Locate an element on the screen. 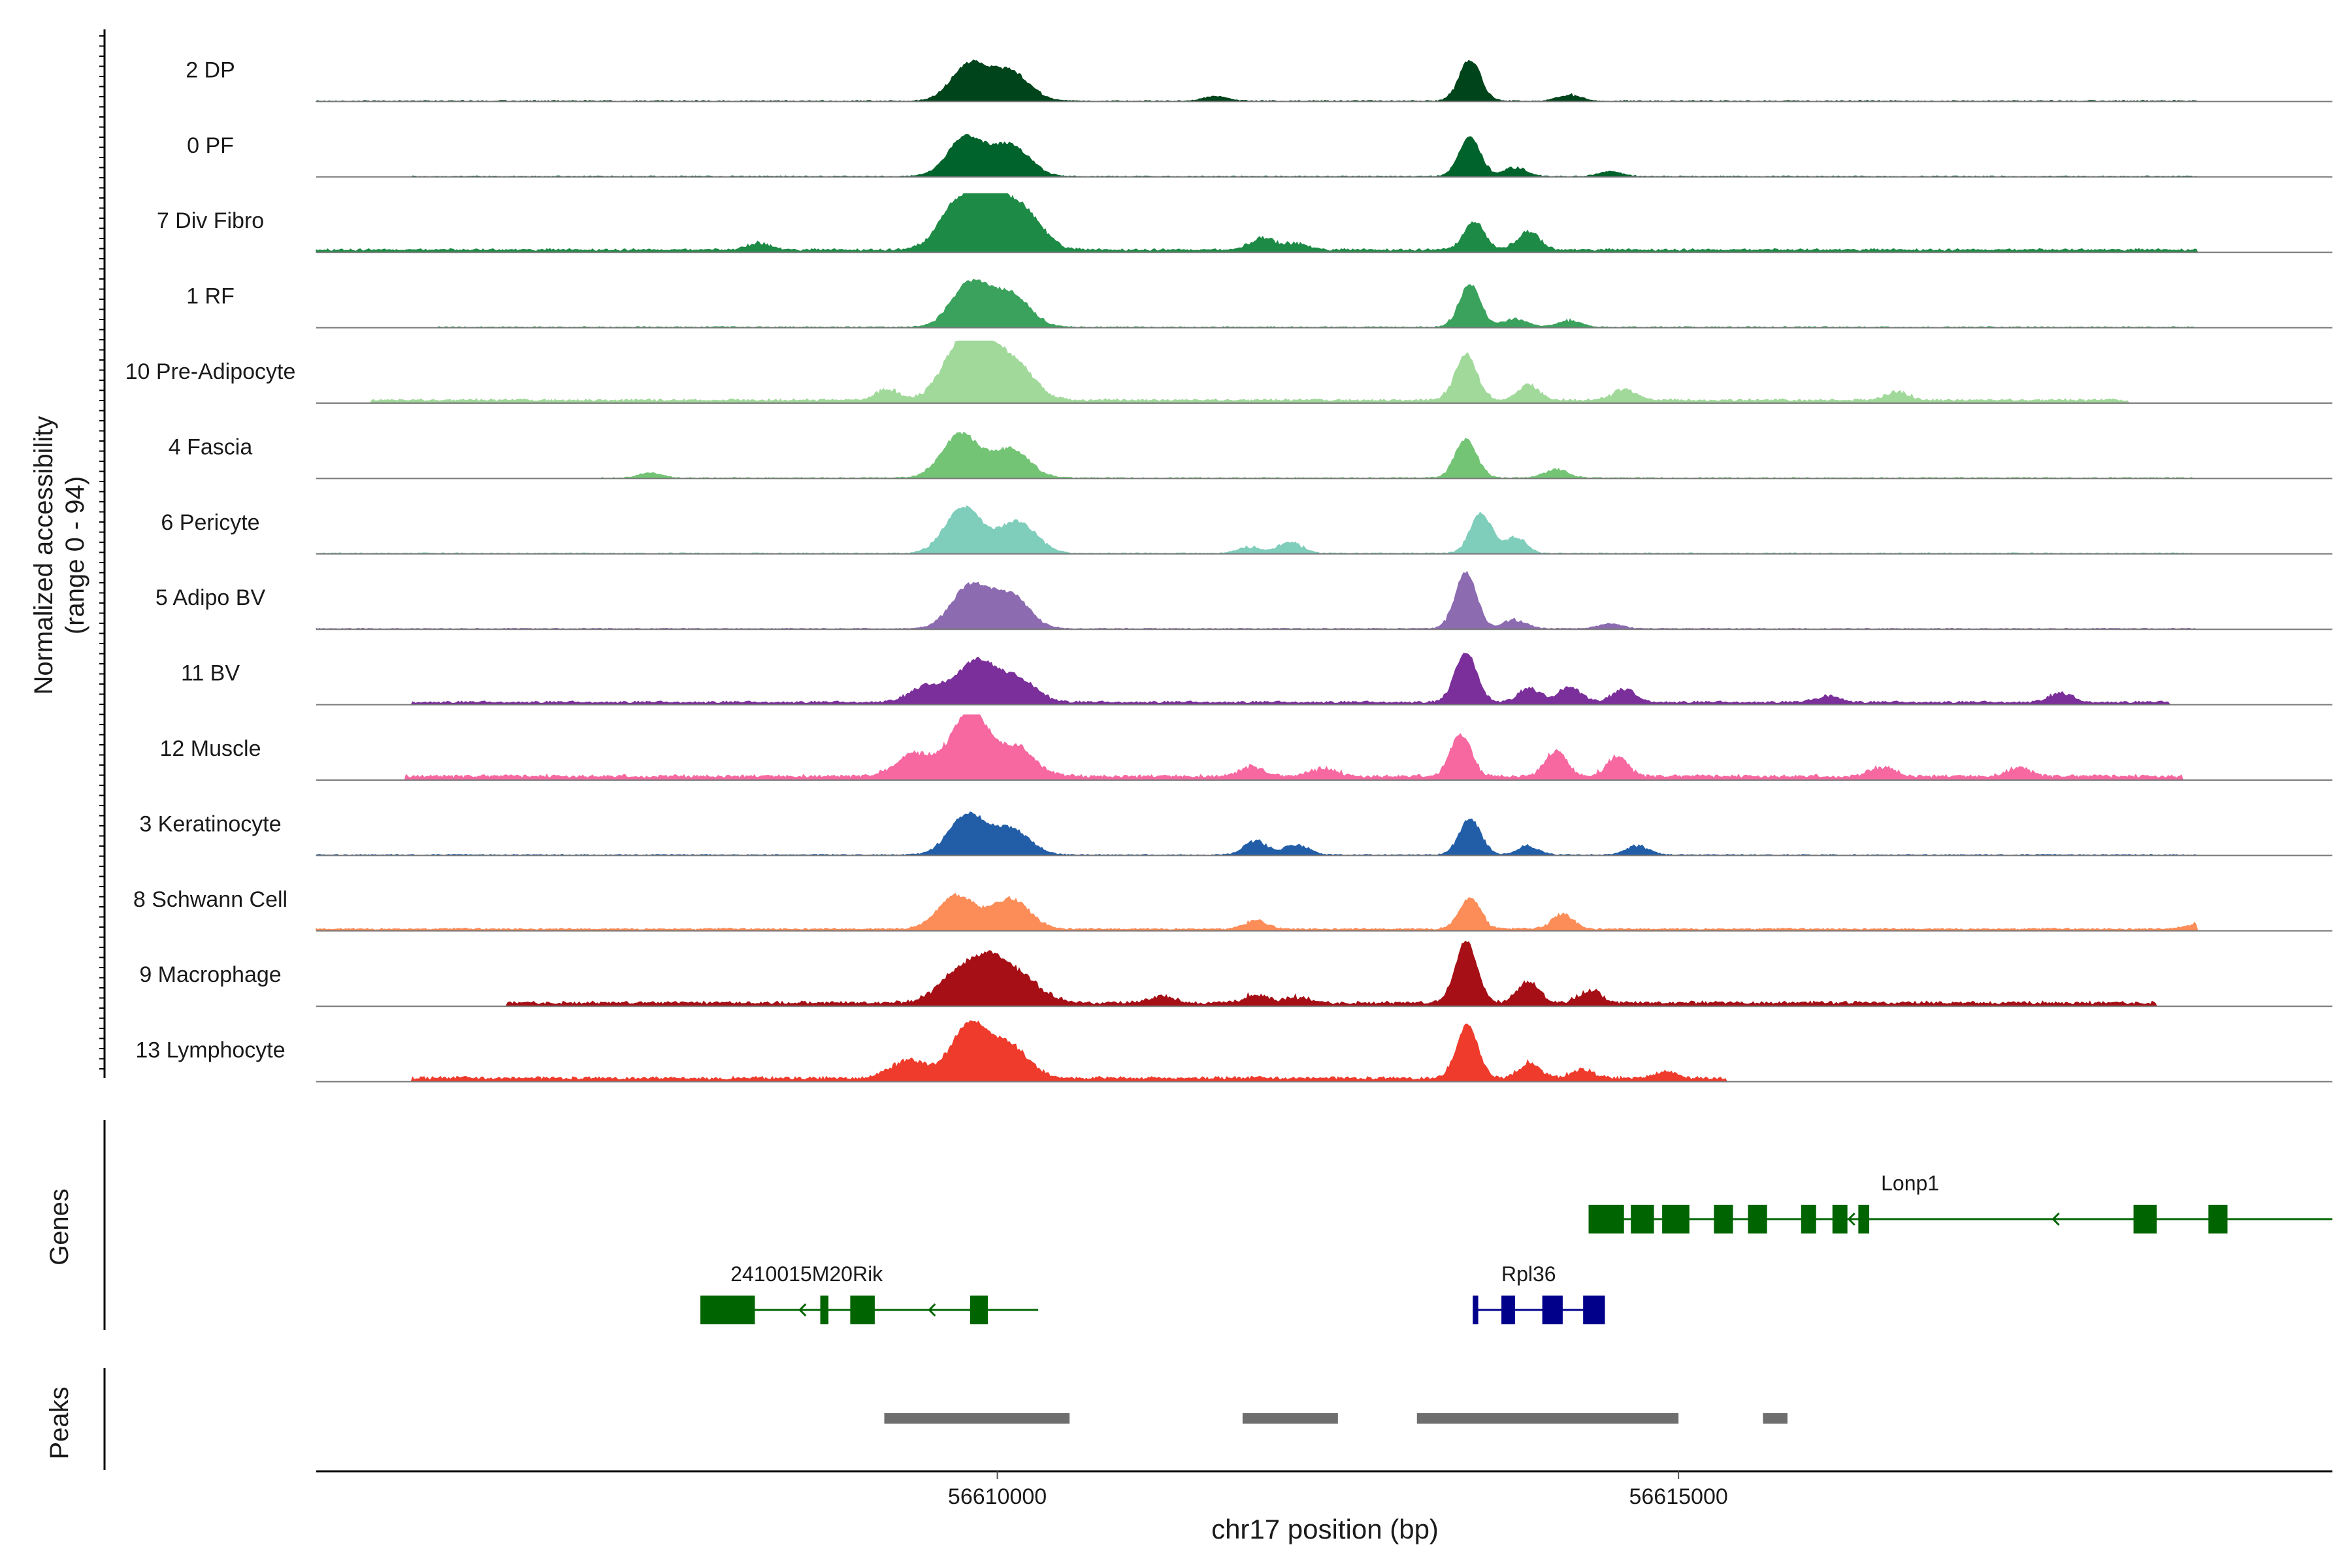 This screenshot has width=2352, height=1568. coverage-area-6-pericyte is located at coordinates (1324, 530).